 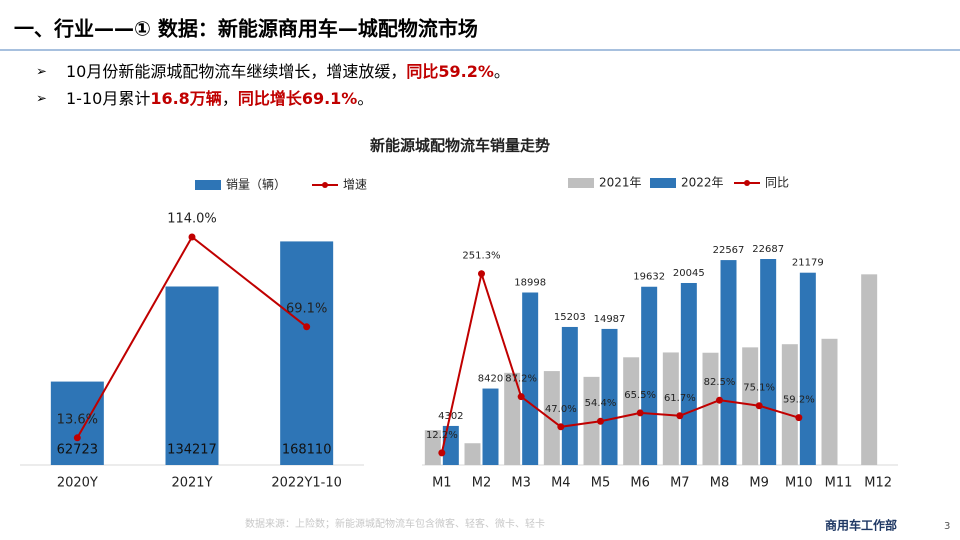 What do you see at coordinates (185, 98) in the screenshot?
I see `bullet-segment: 16.8万辆` at bounding box center [185, 98].